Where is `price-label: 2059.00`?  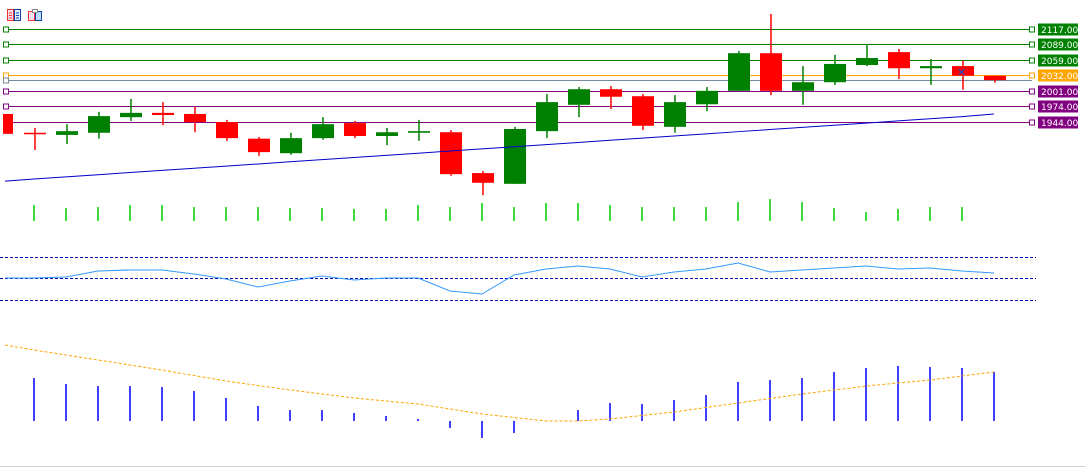 price-label: 2059.00 is located at coordinates (1059, 62).